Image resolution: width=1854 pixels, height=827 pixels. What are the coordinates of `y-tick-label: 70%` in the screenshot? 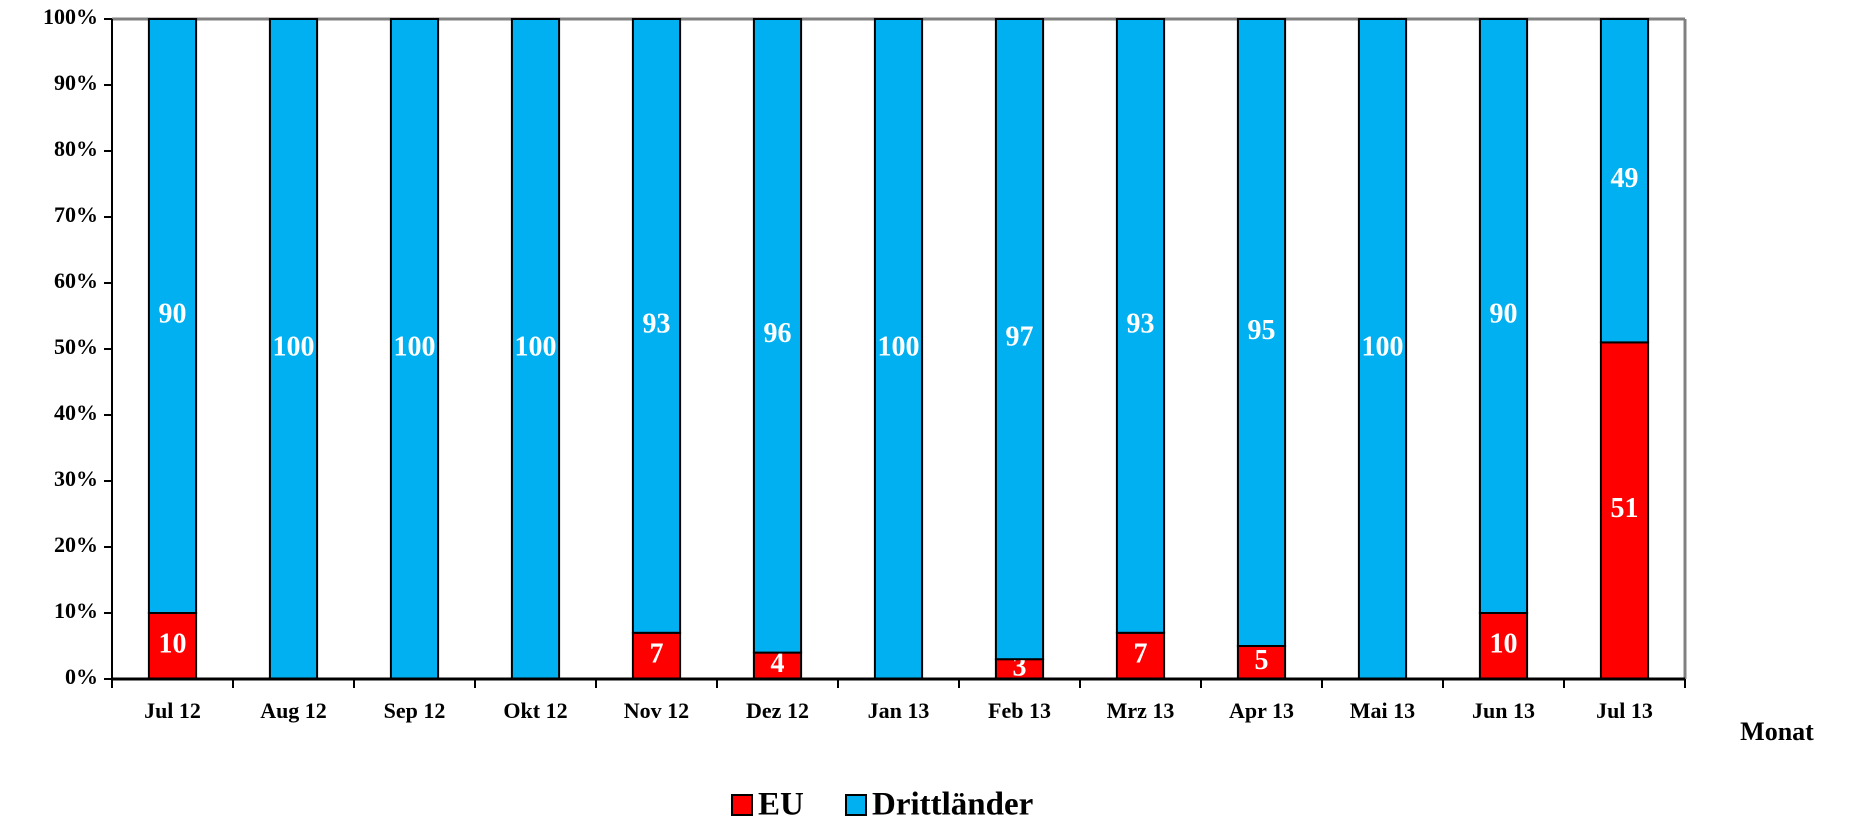 It's located at (76, 214).